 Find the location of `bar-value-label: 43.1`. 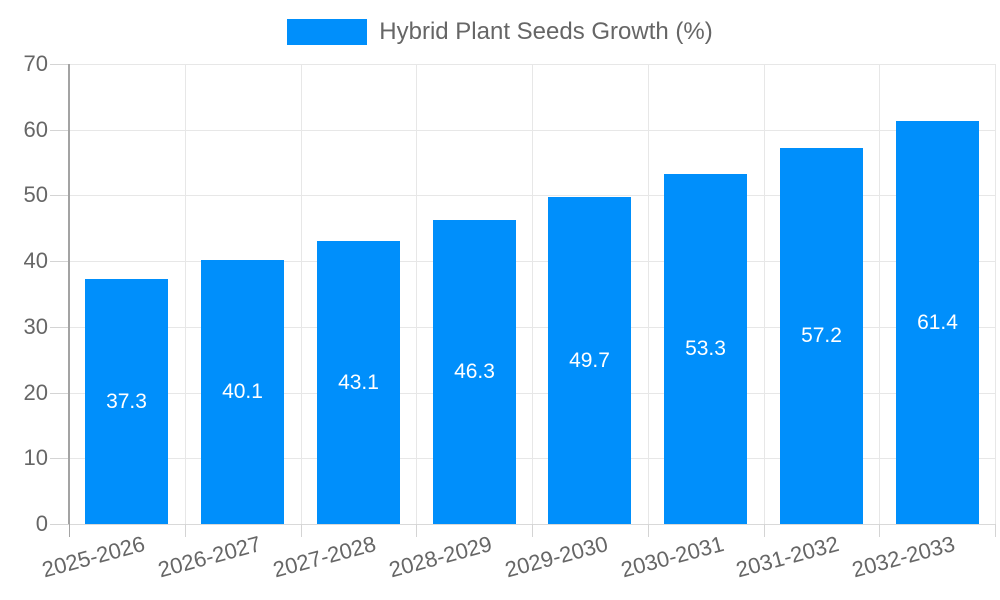

bar-value-label: 43.1 is located at coordinates (358, 382).